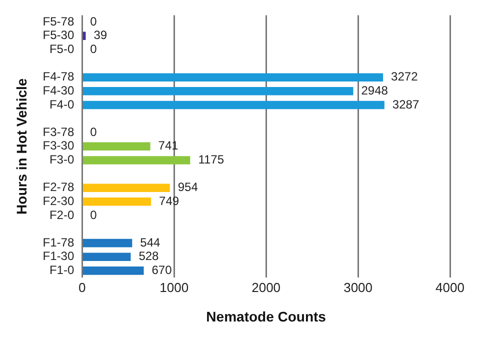 This screenshot has width=480, height=340. I want to click on y-tick-label: F5-78, so click(58, 21).